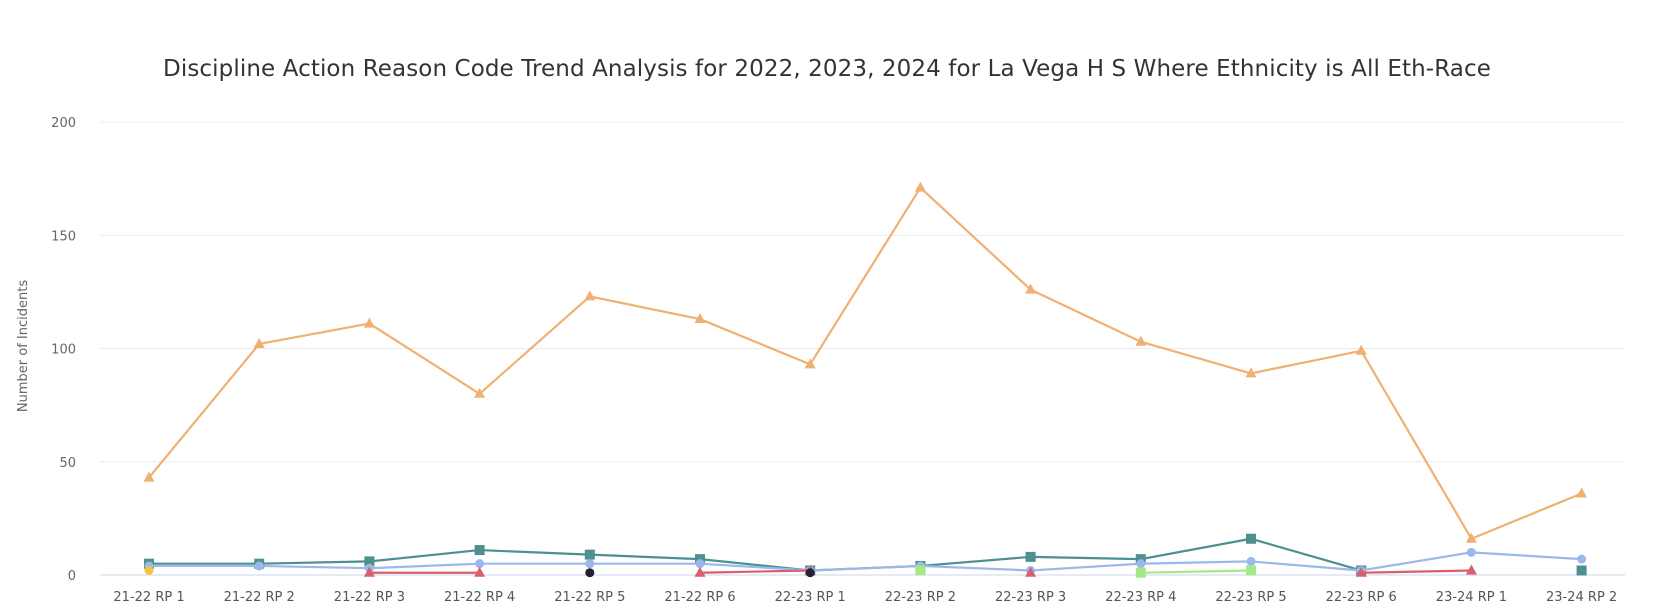 Image resolution: width=1654 pixels, height=616 pixels. Describe the element at coordinates (1471, 597) in the screenshot. I see `x-tick-label: 23-24 RP 1` at that location.